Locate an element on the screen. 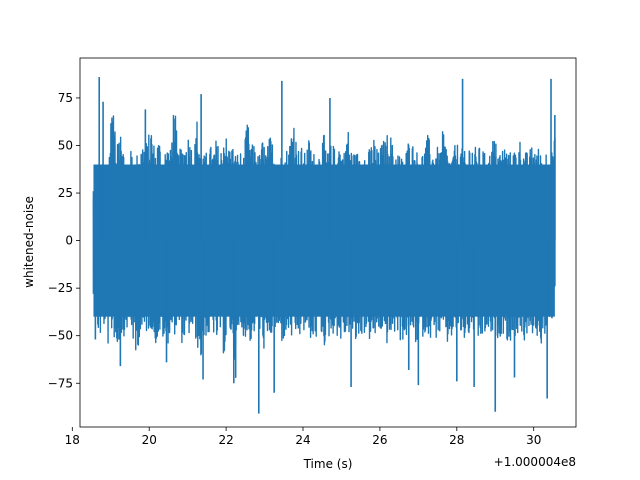 The height and width of the screenshot is (480, 640). y-tick-label: 0 is located at coordinates (69, 241).